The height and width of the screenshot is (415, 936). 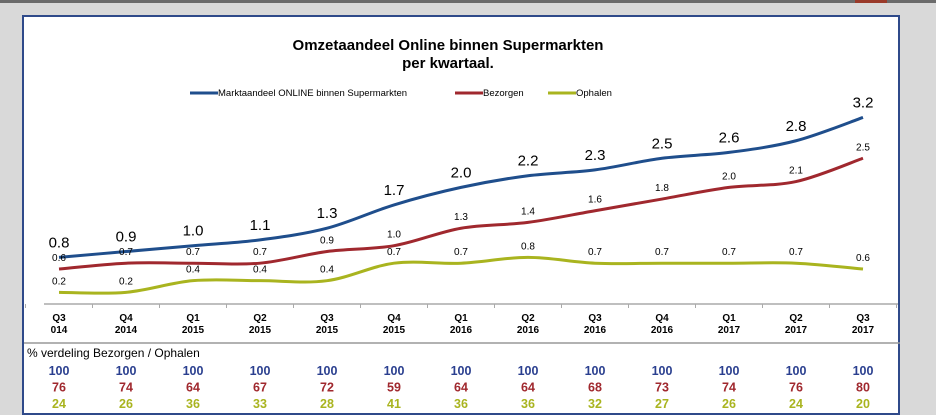 I want to click on ophalen-row-cell: 28, so click(x=327, y=404).